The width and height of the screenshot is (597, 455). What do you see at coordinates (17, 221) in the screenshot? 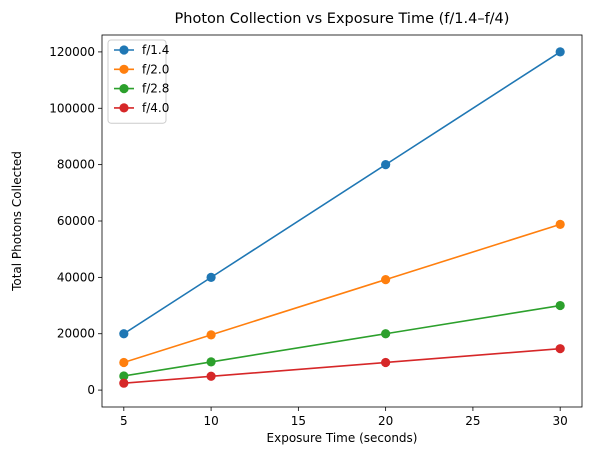
I see `y-axis-label: Total Photons Collected` at bounding box center [17, 221].